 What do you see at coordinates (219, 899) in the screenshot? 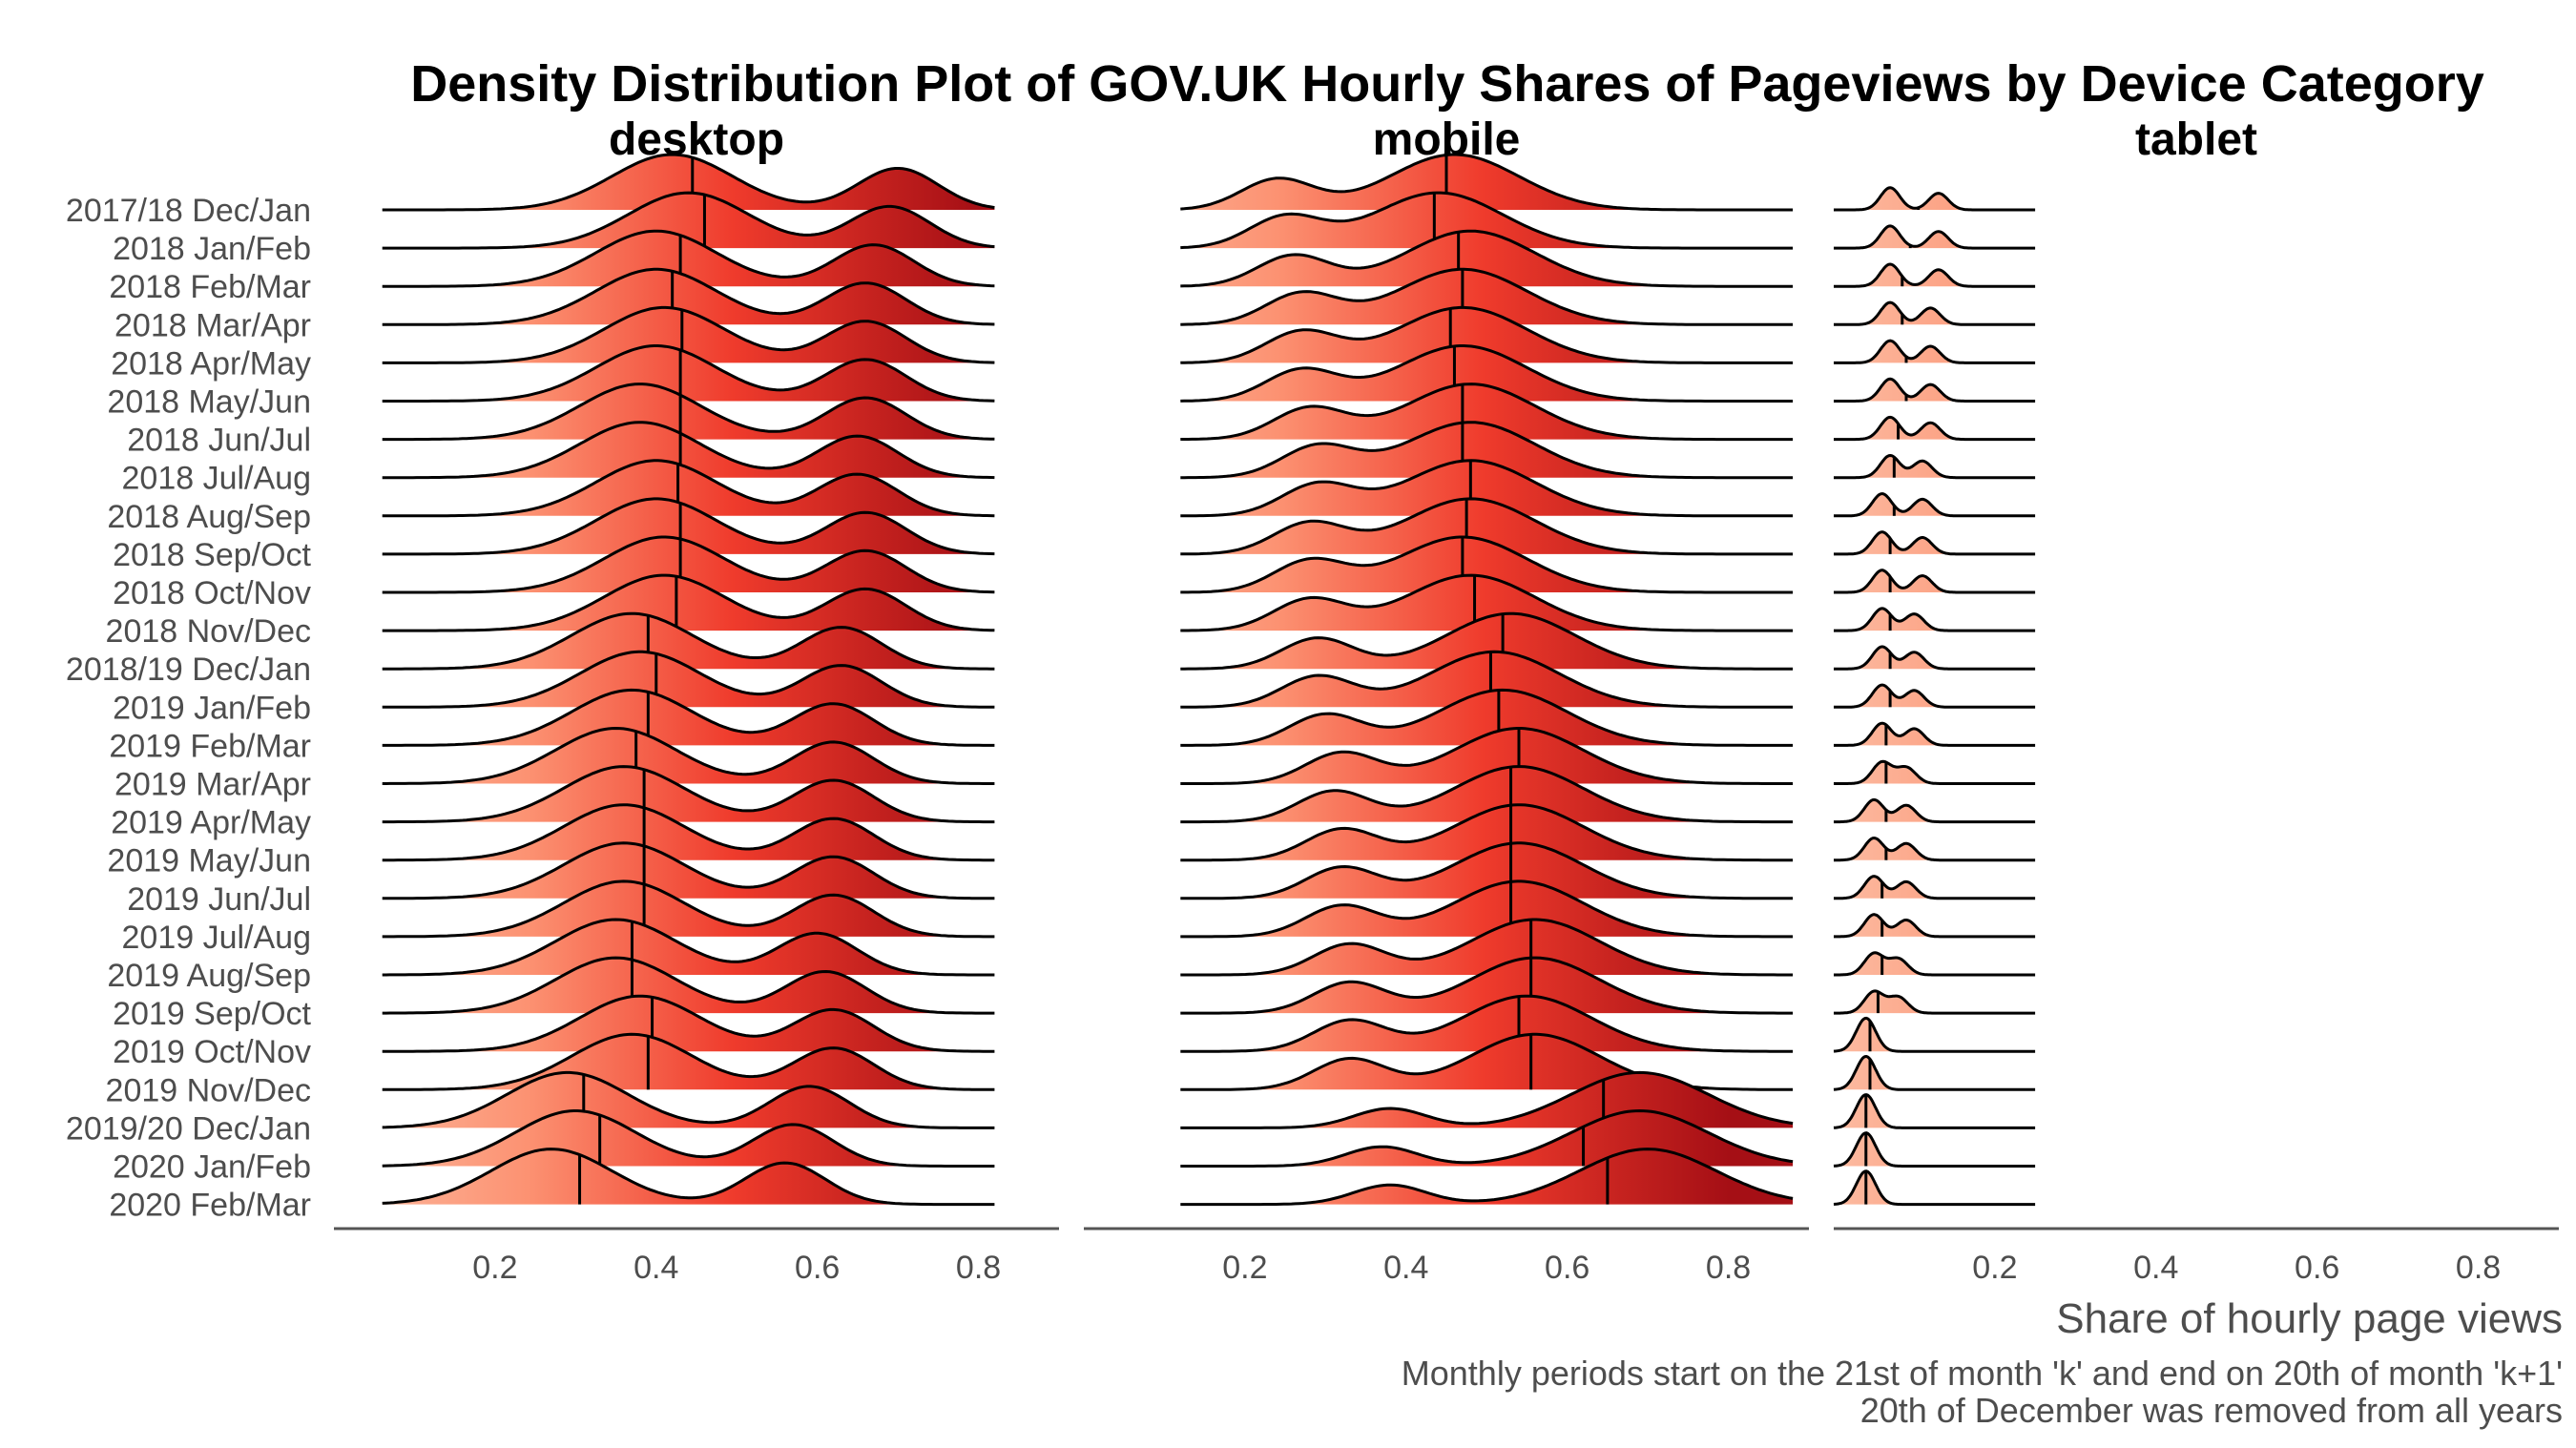
I see `y-tick-label: 2019 Jun/Jul` at bounding box center [219, 899].